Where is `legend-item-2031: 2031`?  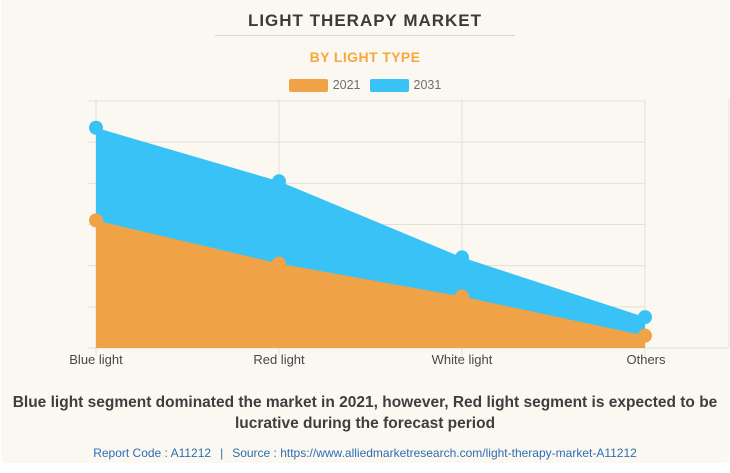 legend-item-2031: 2031 is located at coordinates (405, 85).